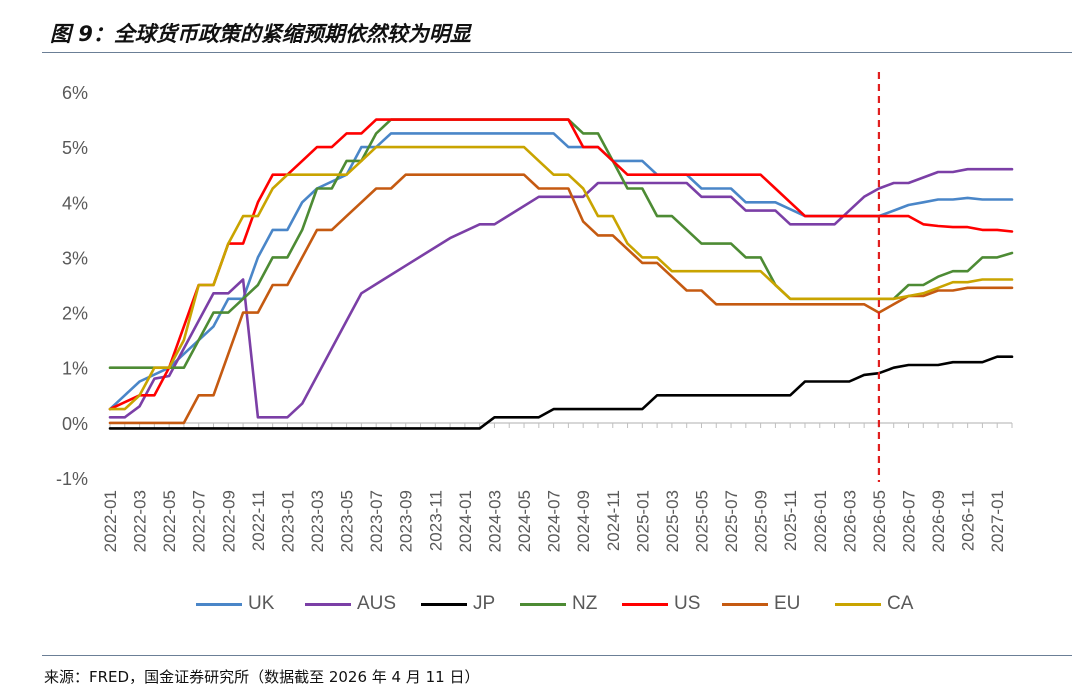 Image resolution: width=1080 pixels, height=698 pixels. I want to click on x-tick-label: 2024-01, so click(465, 521).